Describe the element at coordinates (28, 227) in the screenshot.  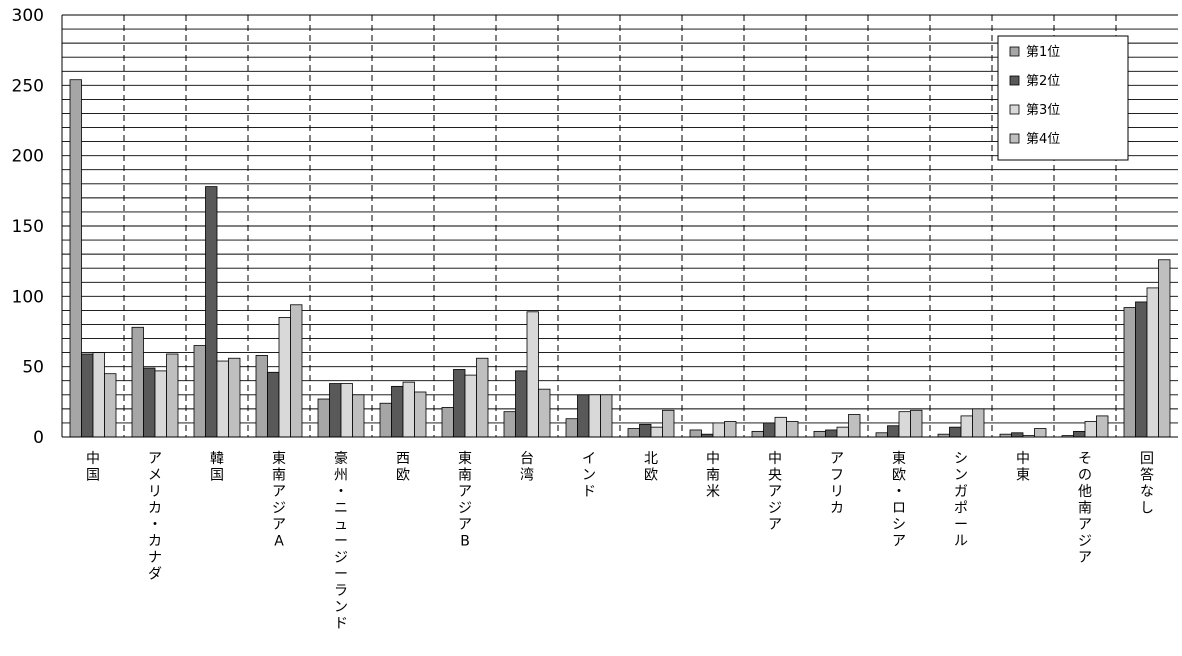
I see `y-tick-label: 150` at that location.